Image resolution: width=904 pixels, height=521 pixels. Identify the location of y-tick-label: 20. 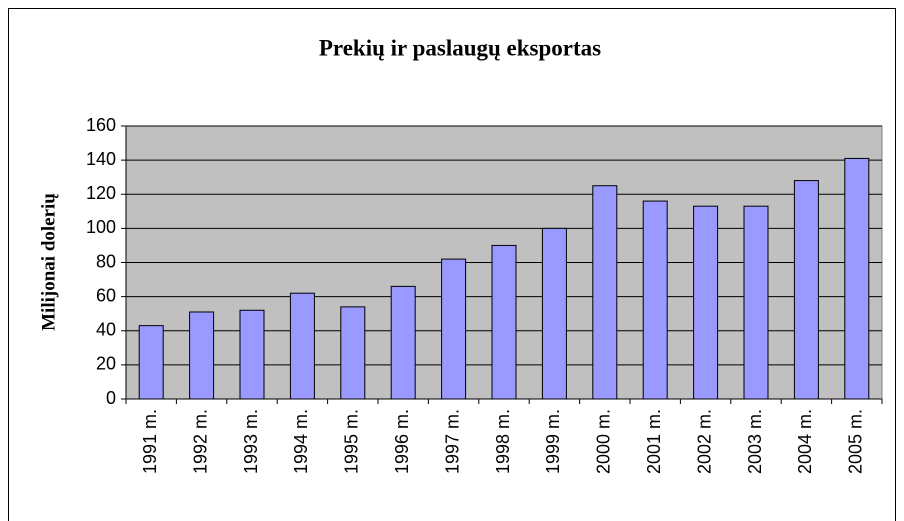
(106, 364).